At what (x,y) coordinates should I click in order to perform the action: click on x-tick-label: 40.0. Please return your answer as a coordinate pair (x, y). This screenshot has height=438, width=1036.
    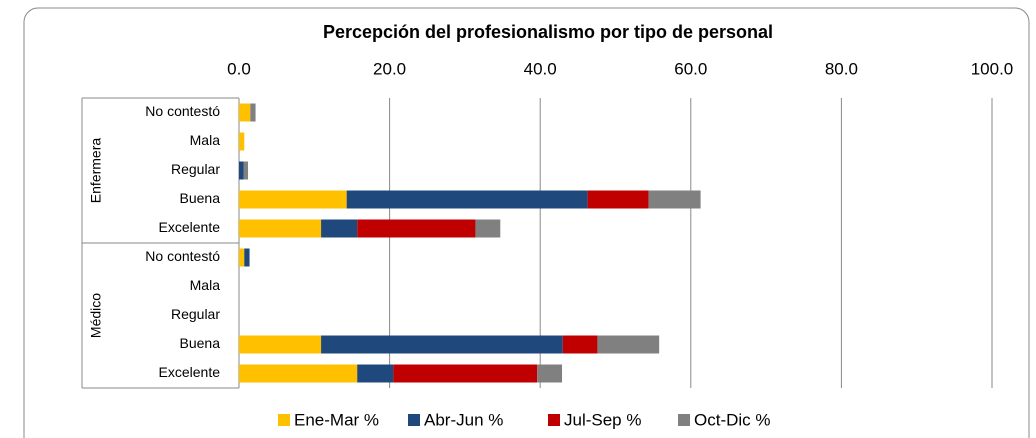
    Looking at the image, I should click on (540, 68).